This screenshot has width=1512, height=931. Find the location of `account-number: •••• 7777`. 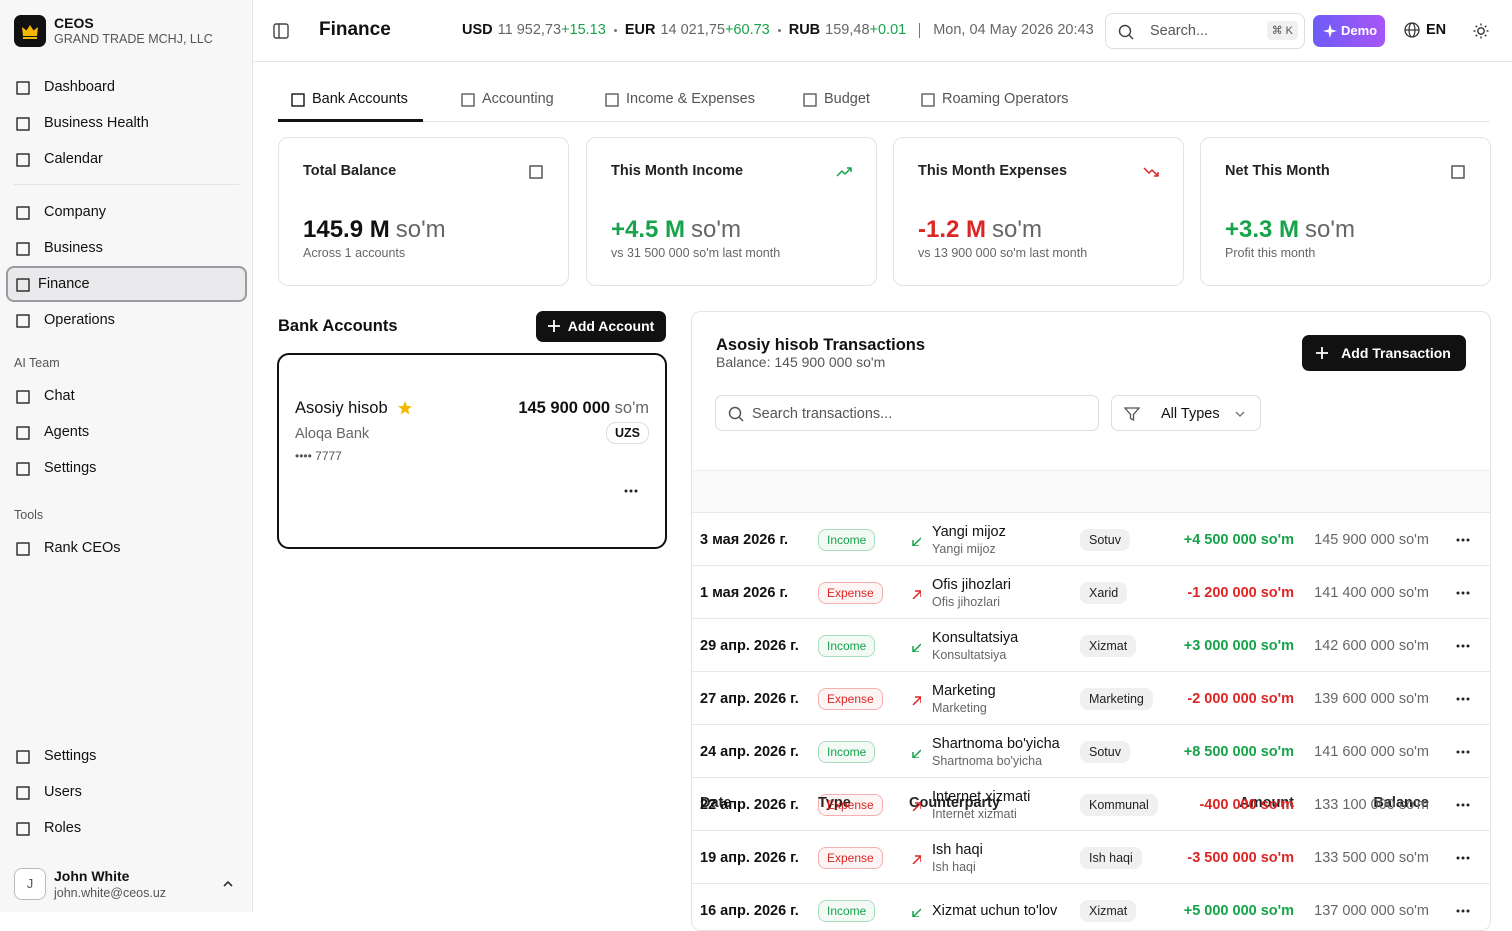

account-number: •••• 7777 is located at coordinates (318, 456).